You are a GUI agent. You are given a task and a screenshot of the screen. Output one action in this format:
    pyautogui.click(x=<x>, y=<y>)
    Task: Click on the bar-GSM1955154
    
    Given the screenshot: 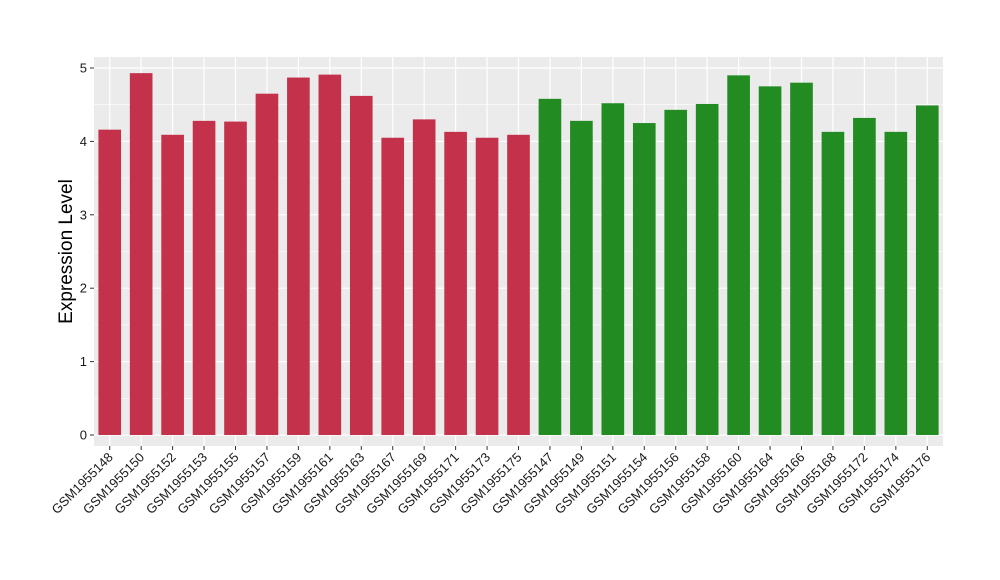 What is the action you would take?
    pyautogui.click(x=644, y=279)
    